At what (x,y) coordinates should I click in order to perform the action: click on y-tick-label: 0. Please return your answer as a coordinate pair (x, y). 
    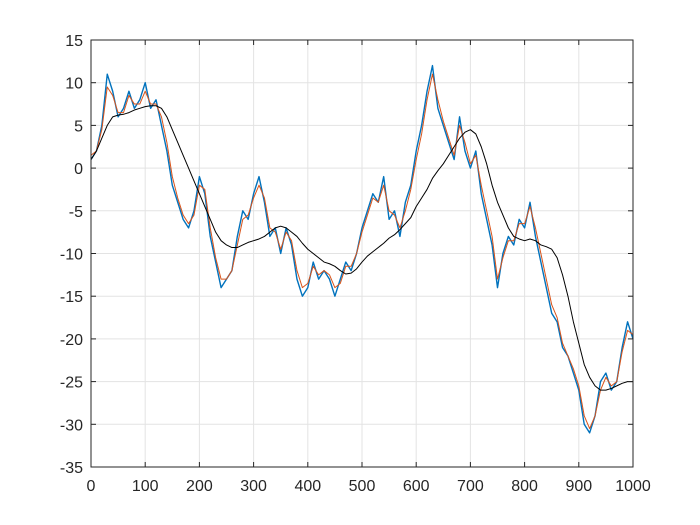
    Looking at the image, I should click on (78, 169).